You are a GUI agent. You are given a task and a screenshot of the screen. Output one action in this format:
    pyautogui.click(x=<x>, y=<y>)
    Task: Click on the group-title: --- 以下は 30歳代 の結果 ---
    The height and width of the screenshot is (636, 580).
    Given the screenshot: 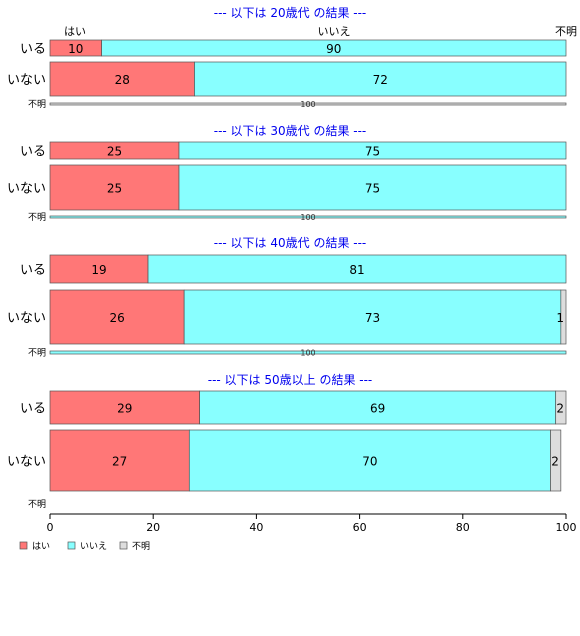 What is the action you would take?
    pyautogui.click(x=290, y=131)
    